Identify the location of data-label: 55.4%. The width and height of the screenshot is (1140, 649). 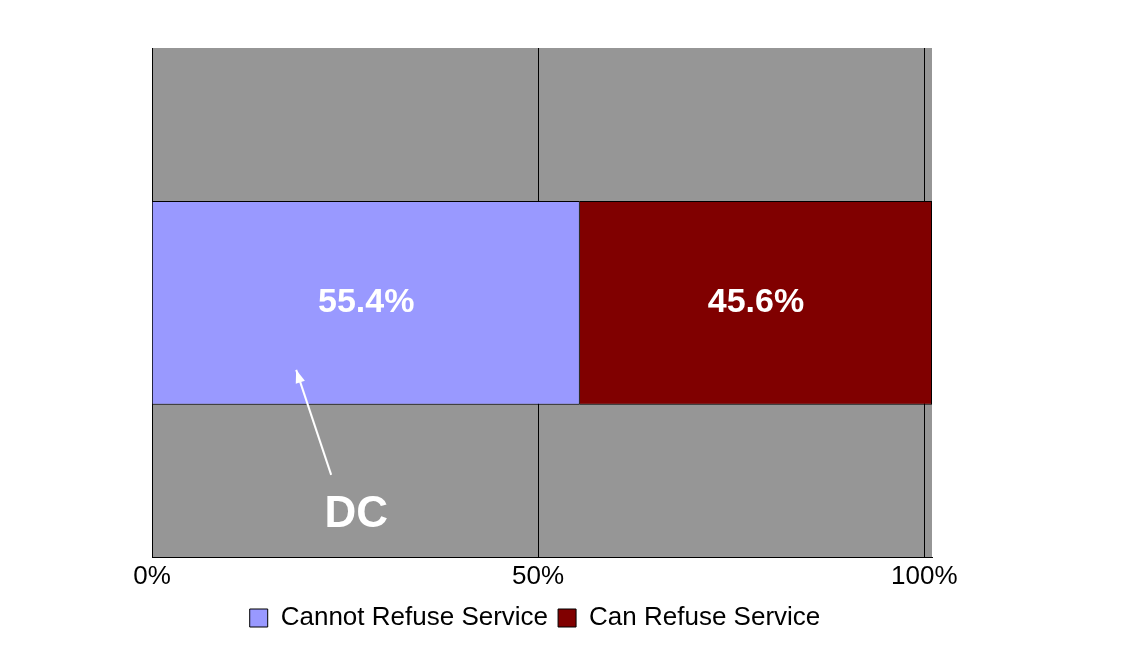
(366, 300).